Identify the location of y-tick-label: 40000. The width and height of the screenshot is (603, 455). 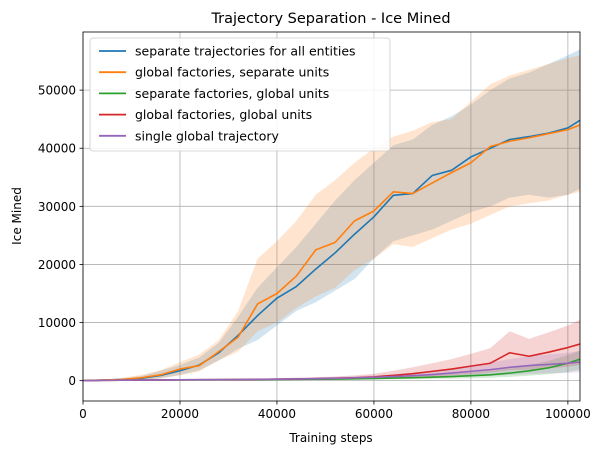
(57, 149).